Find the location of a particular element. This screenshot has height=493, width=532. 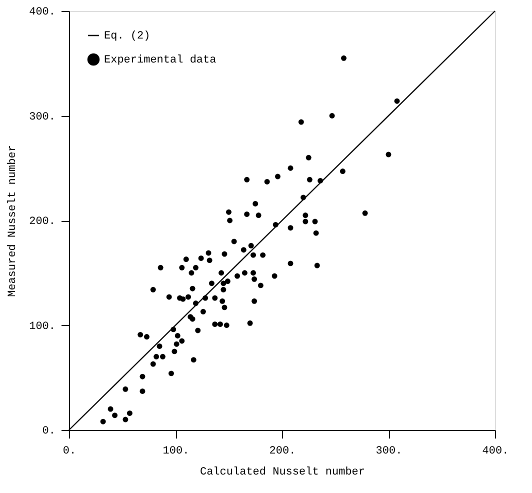

y-axis-title: Measured Nusselt number is located at coordinates (13, 221).